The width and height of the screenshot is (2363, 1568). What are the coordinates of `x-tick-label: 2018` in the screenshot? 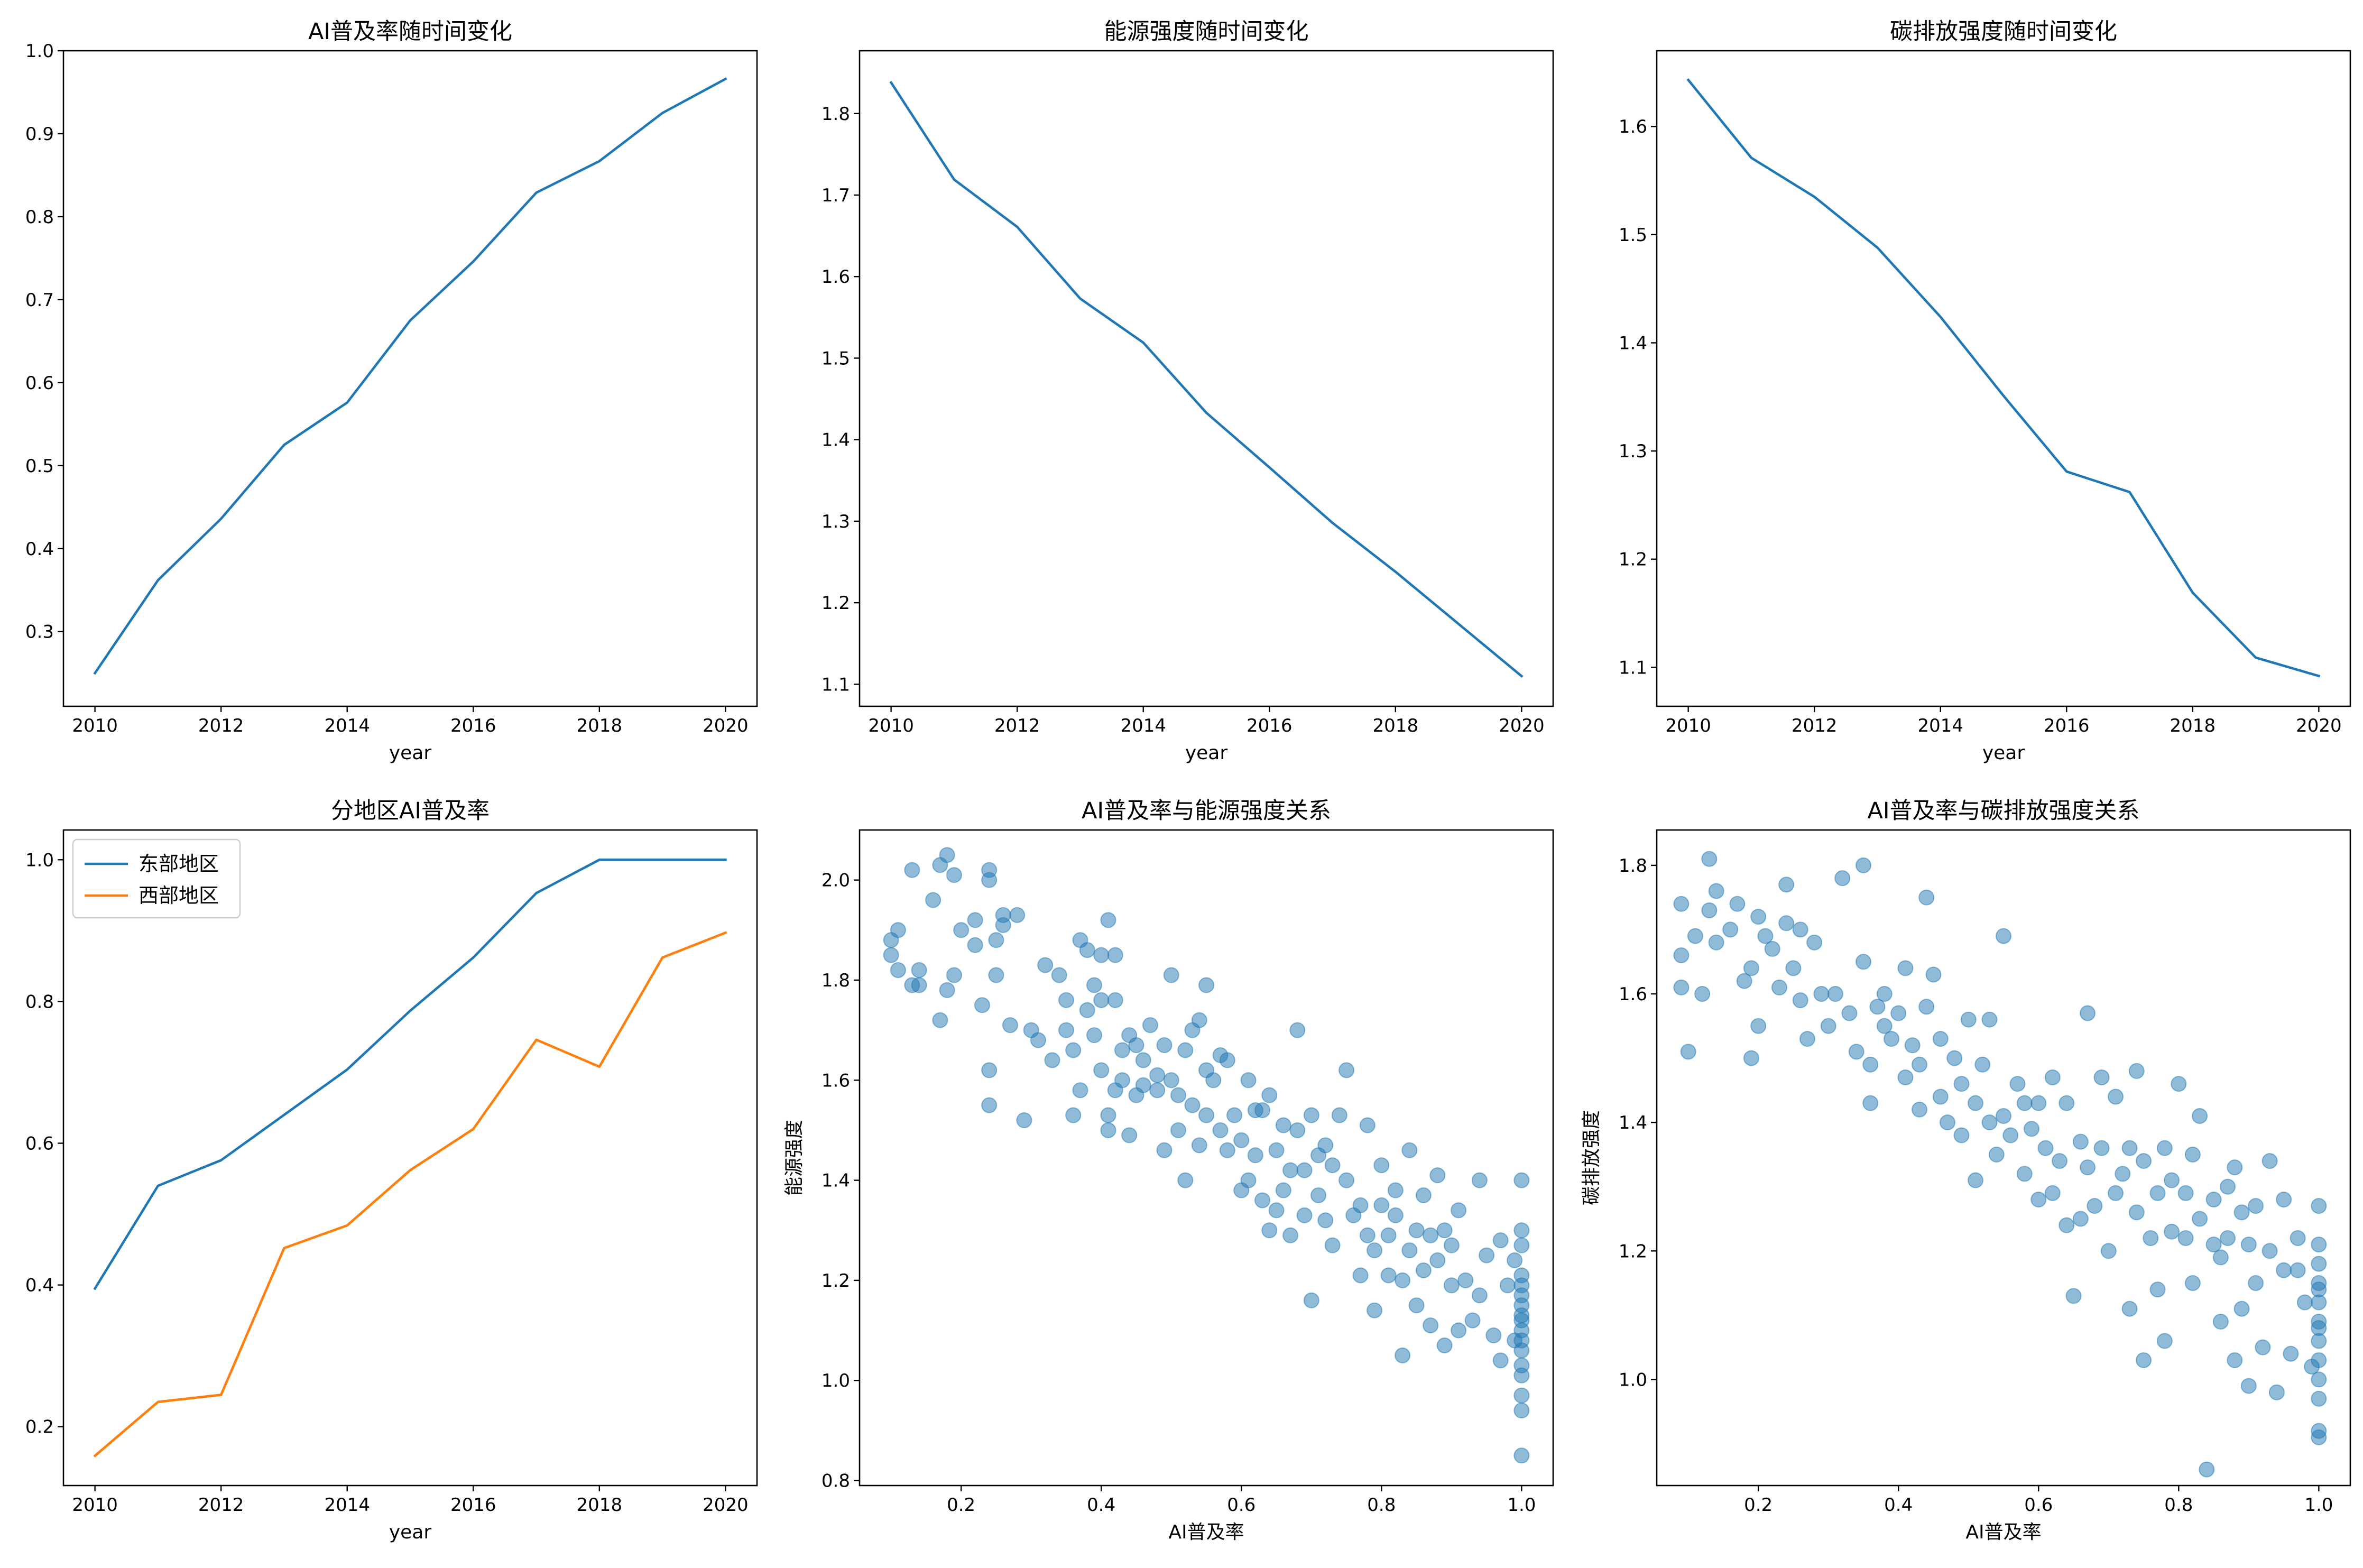 It's located at (1396, 725).